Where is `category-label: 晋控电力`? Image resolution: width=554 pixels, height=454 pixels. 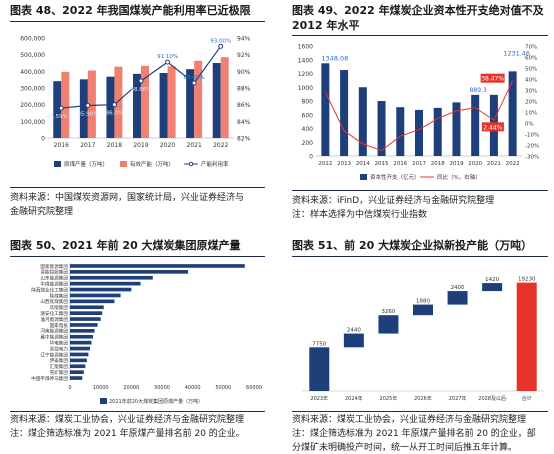
category-label: 晋控电力 is located at coordinates (59, 348).